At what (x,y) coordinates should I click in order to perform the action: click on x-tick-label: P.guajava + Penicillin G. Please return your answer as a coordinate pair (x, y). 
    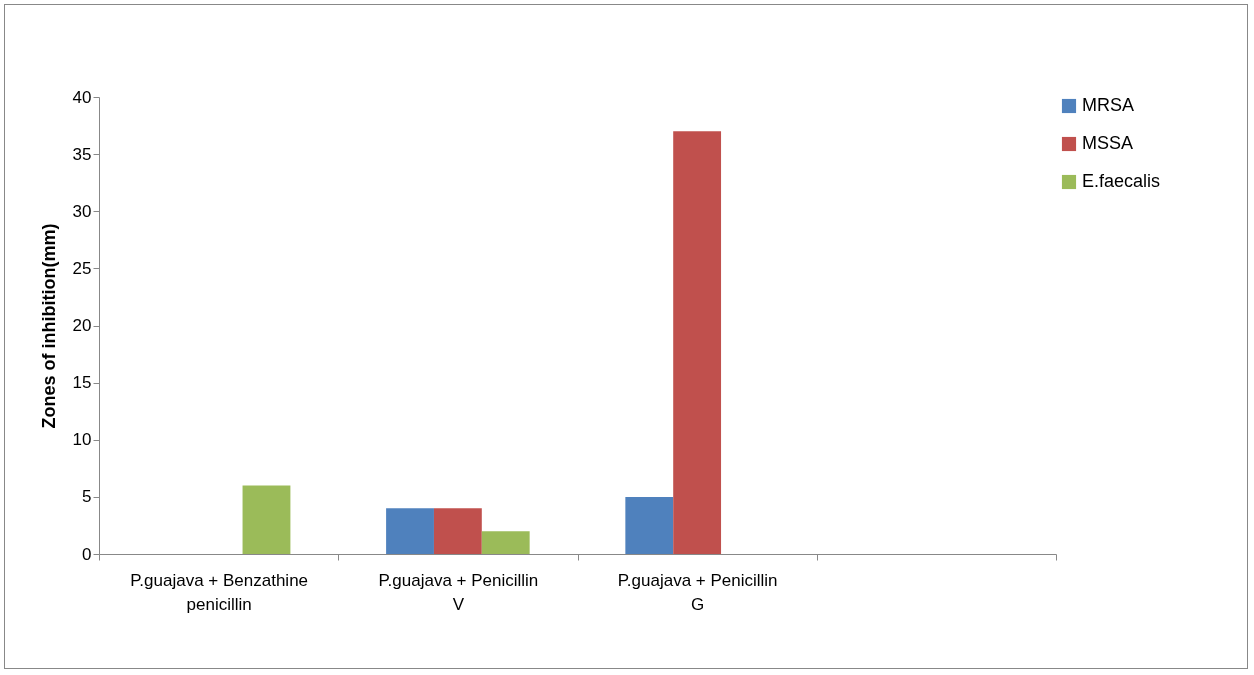
    Looking at the image, I should click on (697, 592).